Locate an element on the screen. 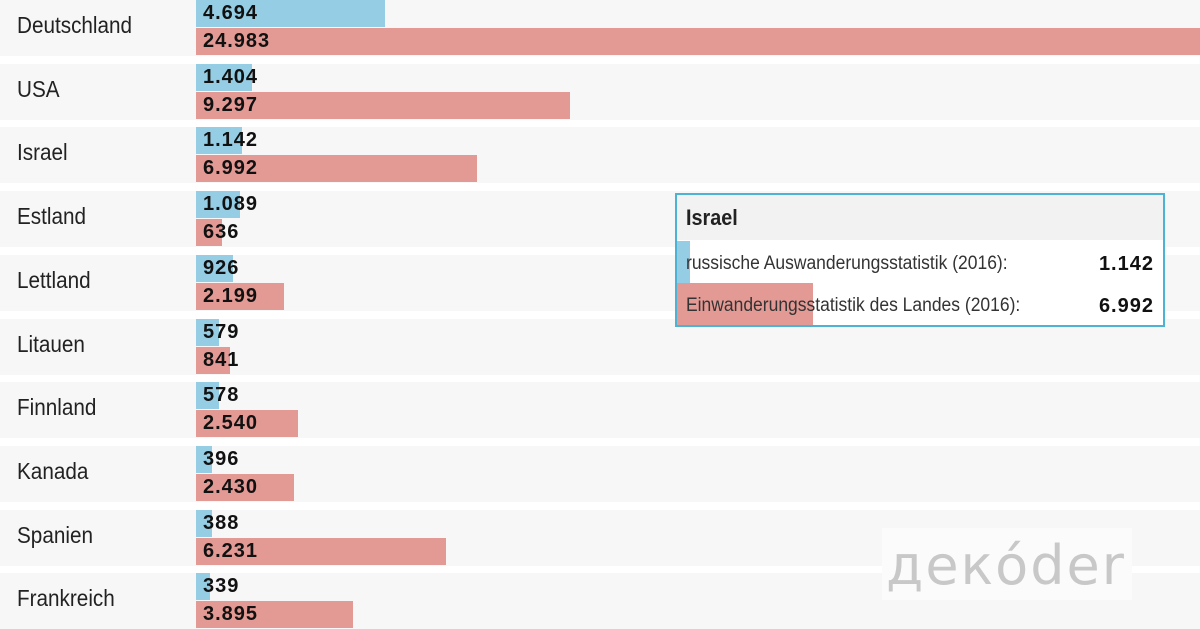 The width and height of the screenshot is (1200, 629). value-label-immigration: 9.297 is located at coordinates (231, 105).